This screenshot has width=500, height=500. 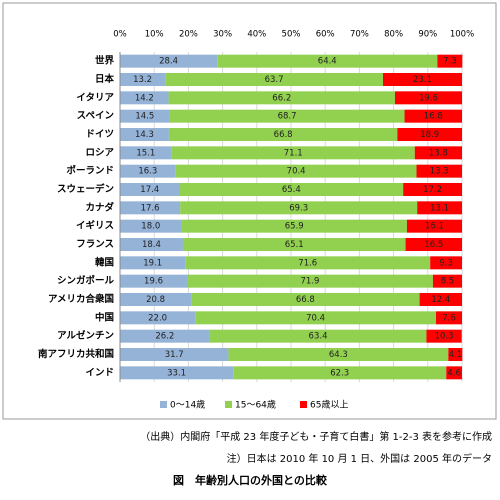 I want to click on value-label: 26.2, so click(x=164, y=337).